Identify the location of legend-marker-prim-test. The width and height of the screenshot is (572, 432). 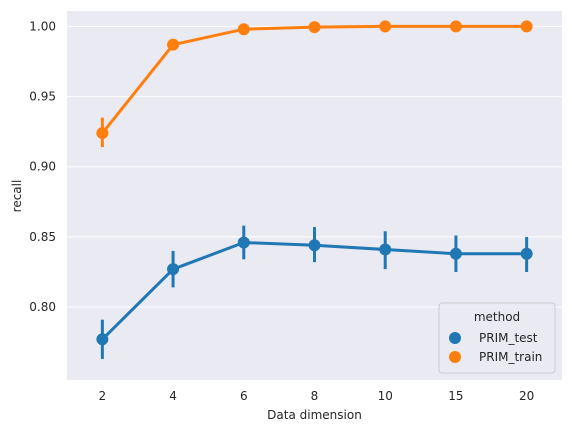
(455, 338).